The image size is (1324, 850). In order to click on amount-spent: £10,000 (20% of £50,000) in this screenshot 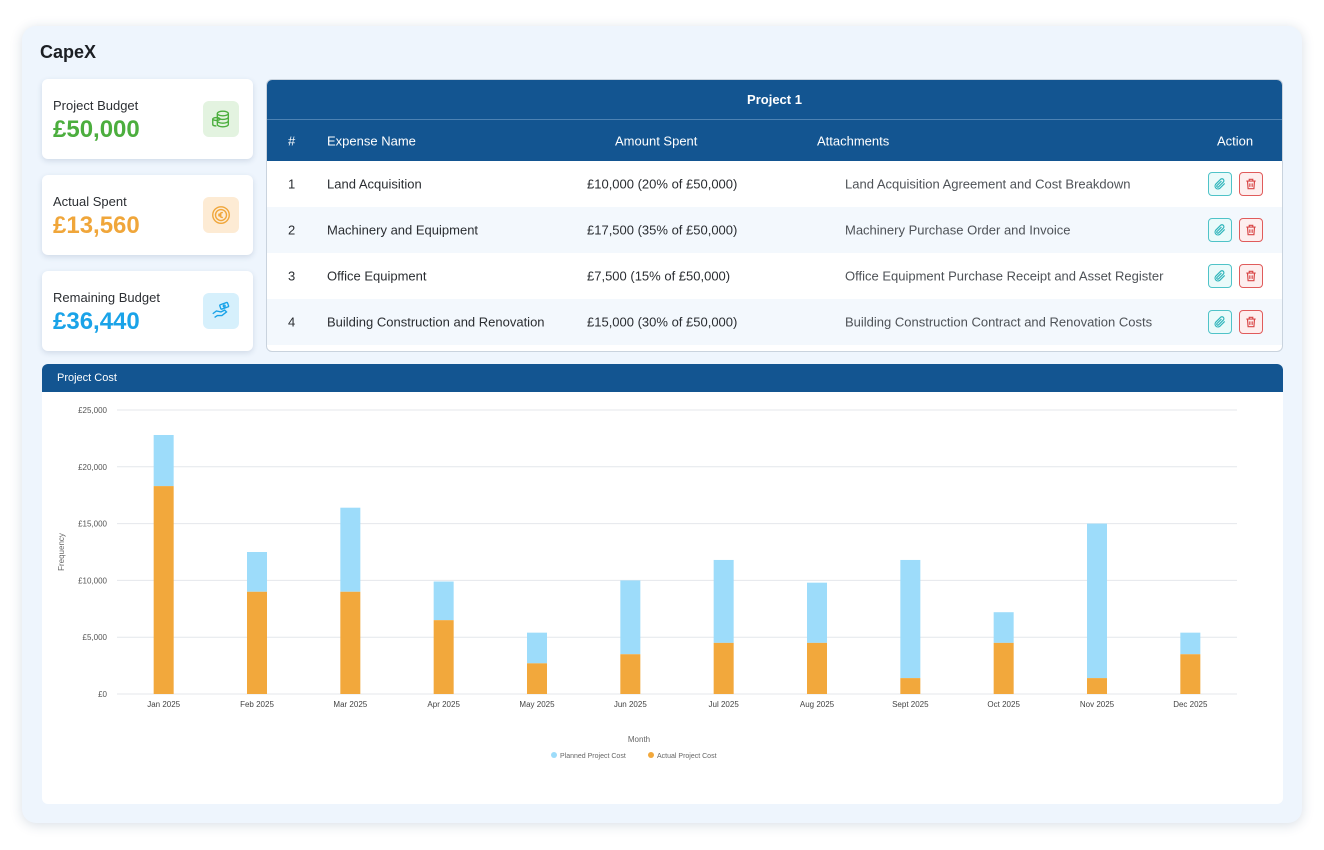, I will do `click(662, 184)`.